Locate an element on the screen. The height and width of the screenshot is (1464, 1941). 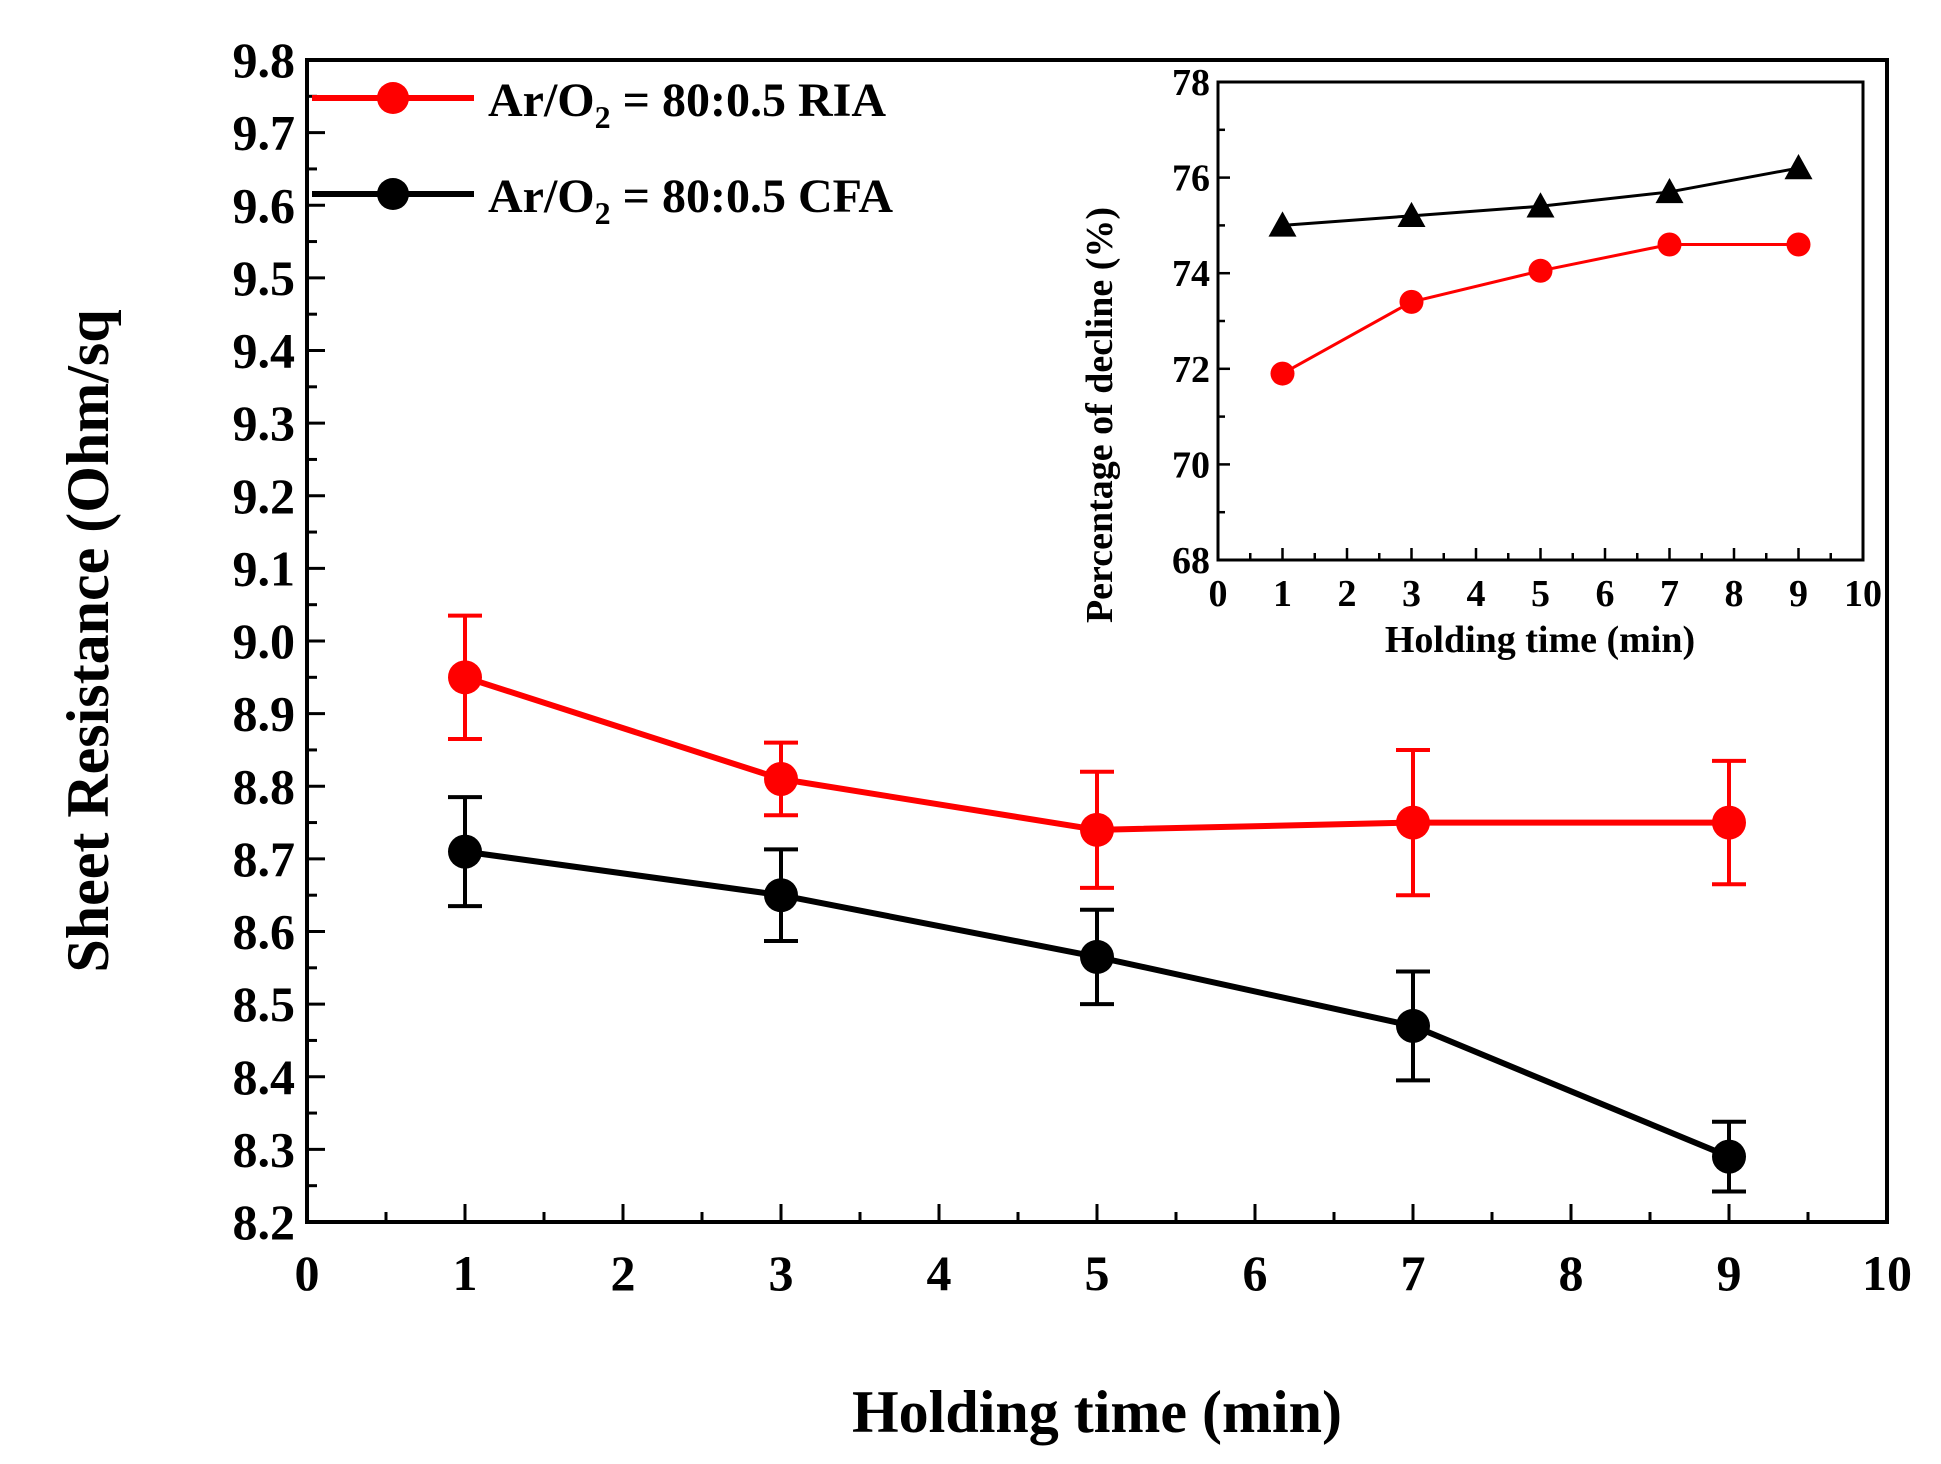
main-x-tick-label: 1 is located at coordinates (465, 1273).